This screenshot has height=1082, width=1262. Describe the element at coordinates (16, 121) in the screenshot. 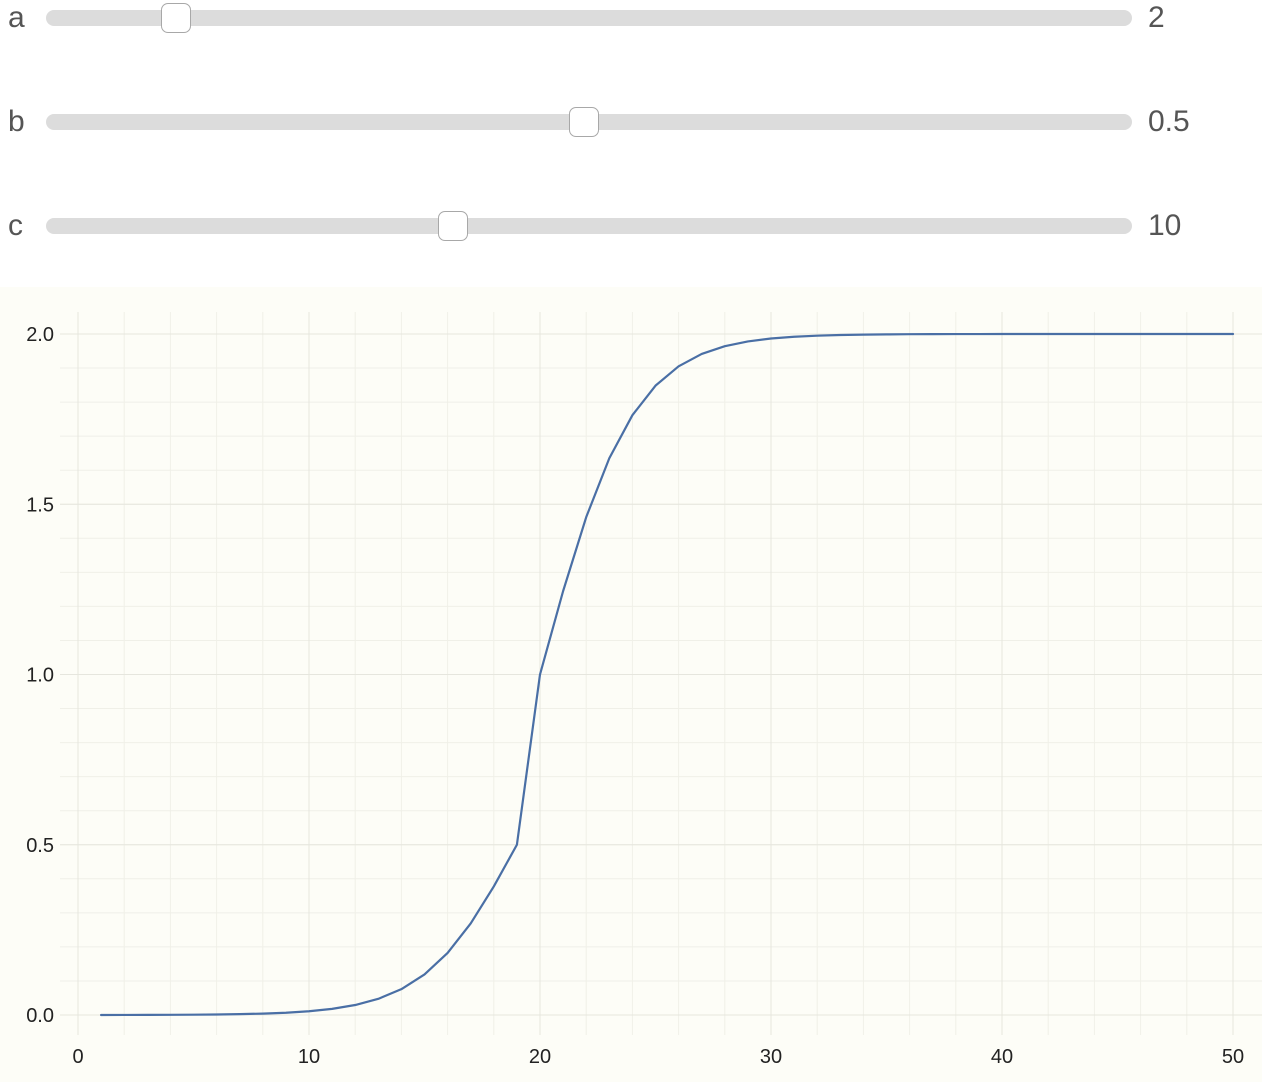

I see `slider-label-b: b` at that location.